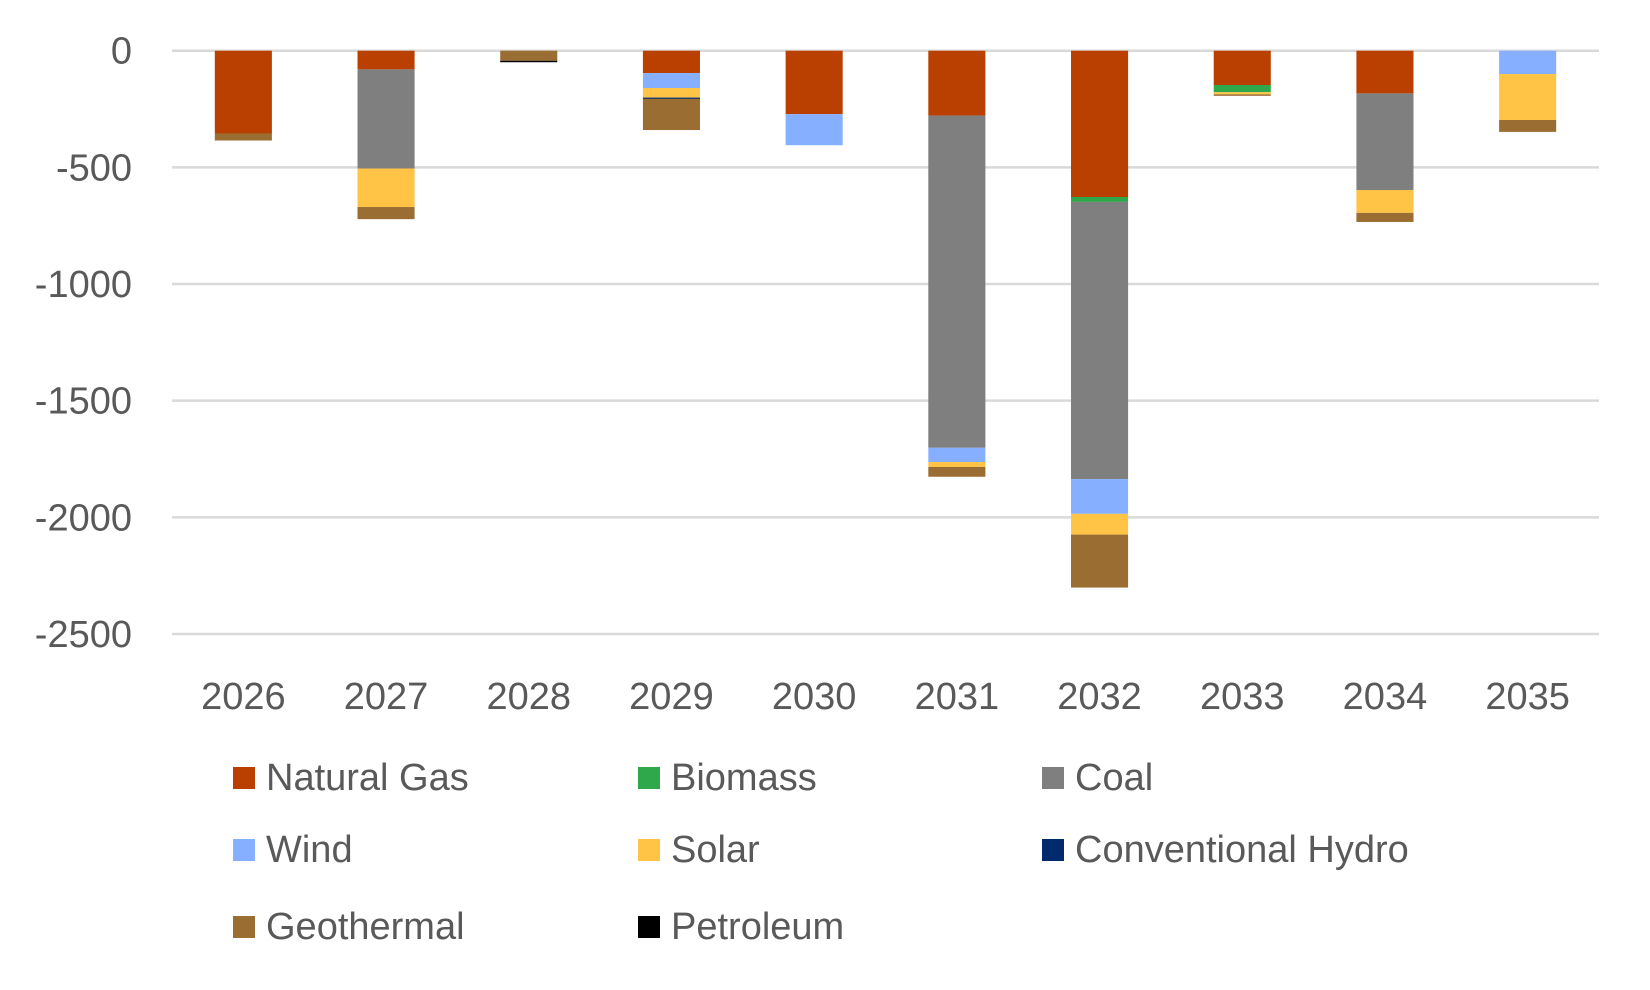  Describe the element at coordinates (1527, 697) in the screenshot. I see `x-tick-label: 2035` at that location.